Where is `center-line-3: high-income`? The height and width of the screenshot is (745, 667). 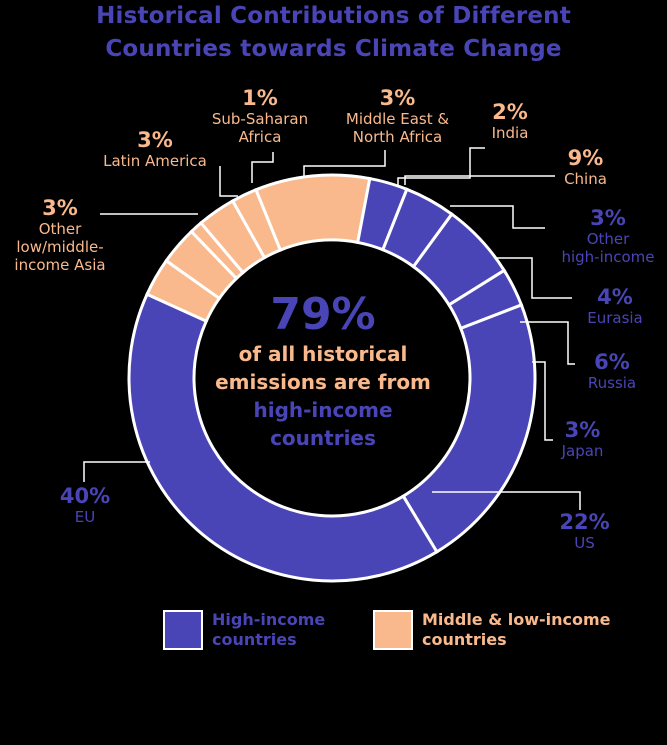 center-line-3: high-income is located at coordinates (323, 410).